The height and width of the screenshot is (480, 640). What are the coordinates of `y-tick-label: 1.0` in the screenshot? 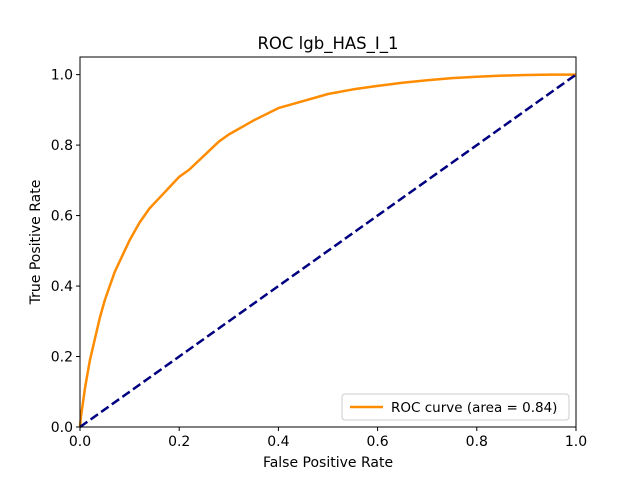 It's located at (62, 76).